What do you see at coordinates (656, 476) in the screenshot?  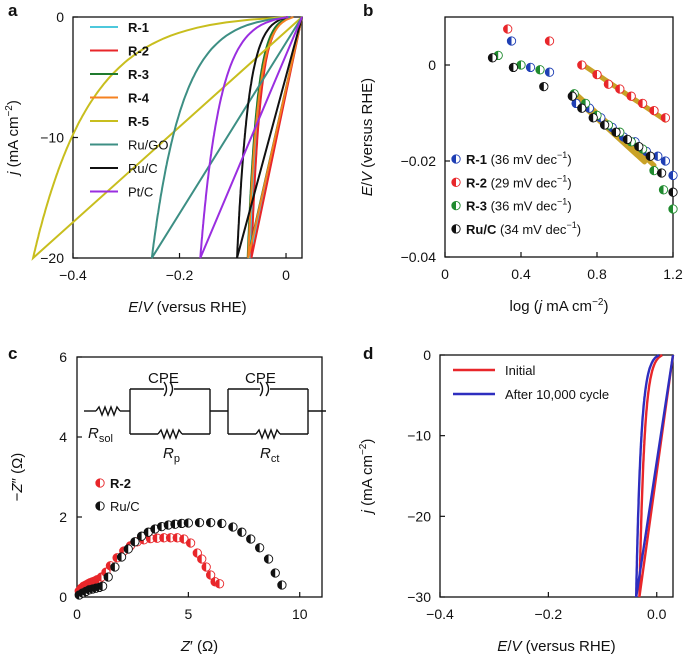 I see `series-line` at bounding box center [656, 476].